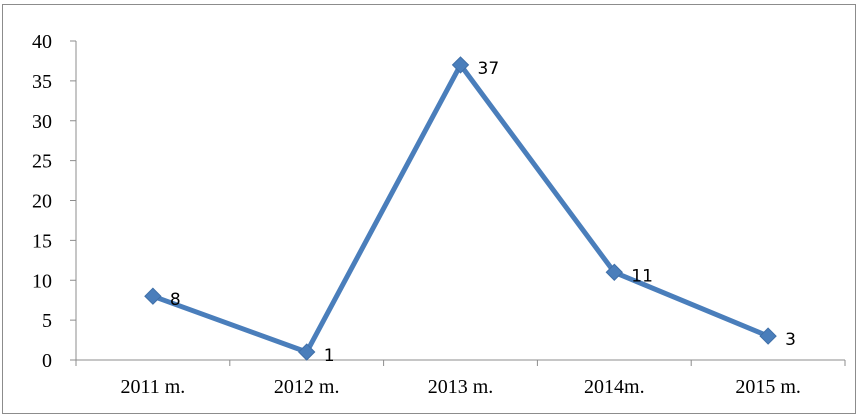  I want to click on y-tick-label: 30, so click(42, 122).